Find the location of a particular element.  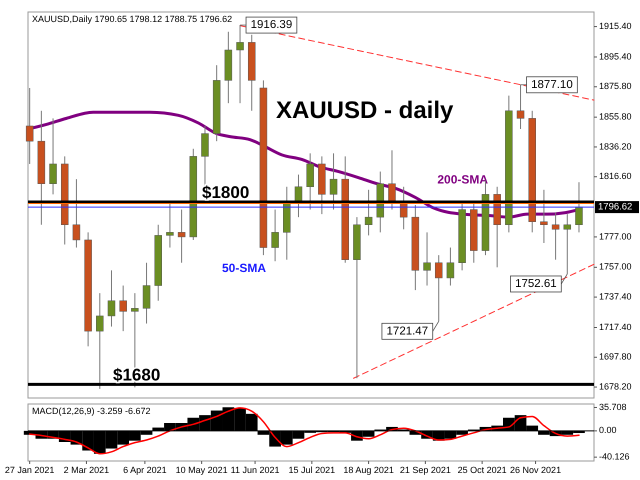

annotation: 50-SMA is located at coordinates (244, 268).